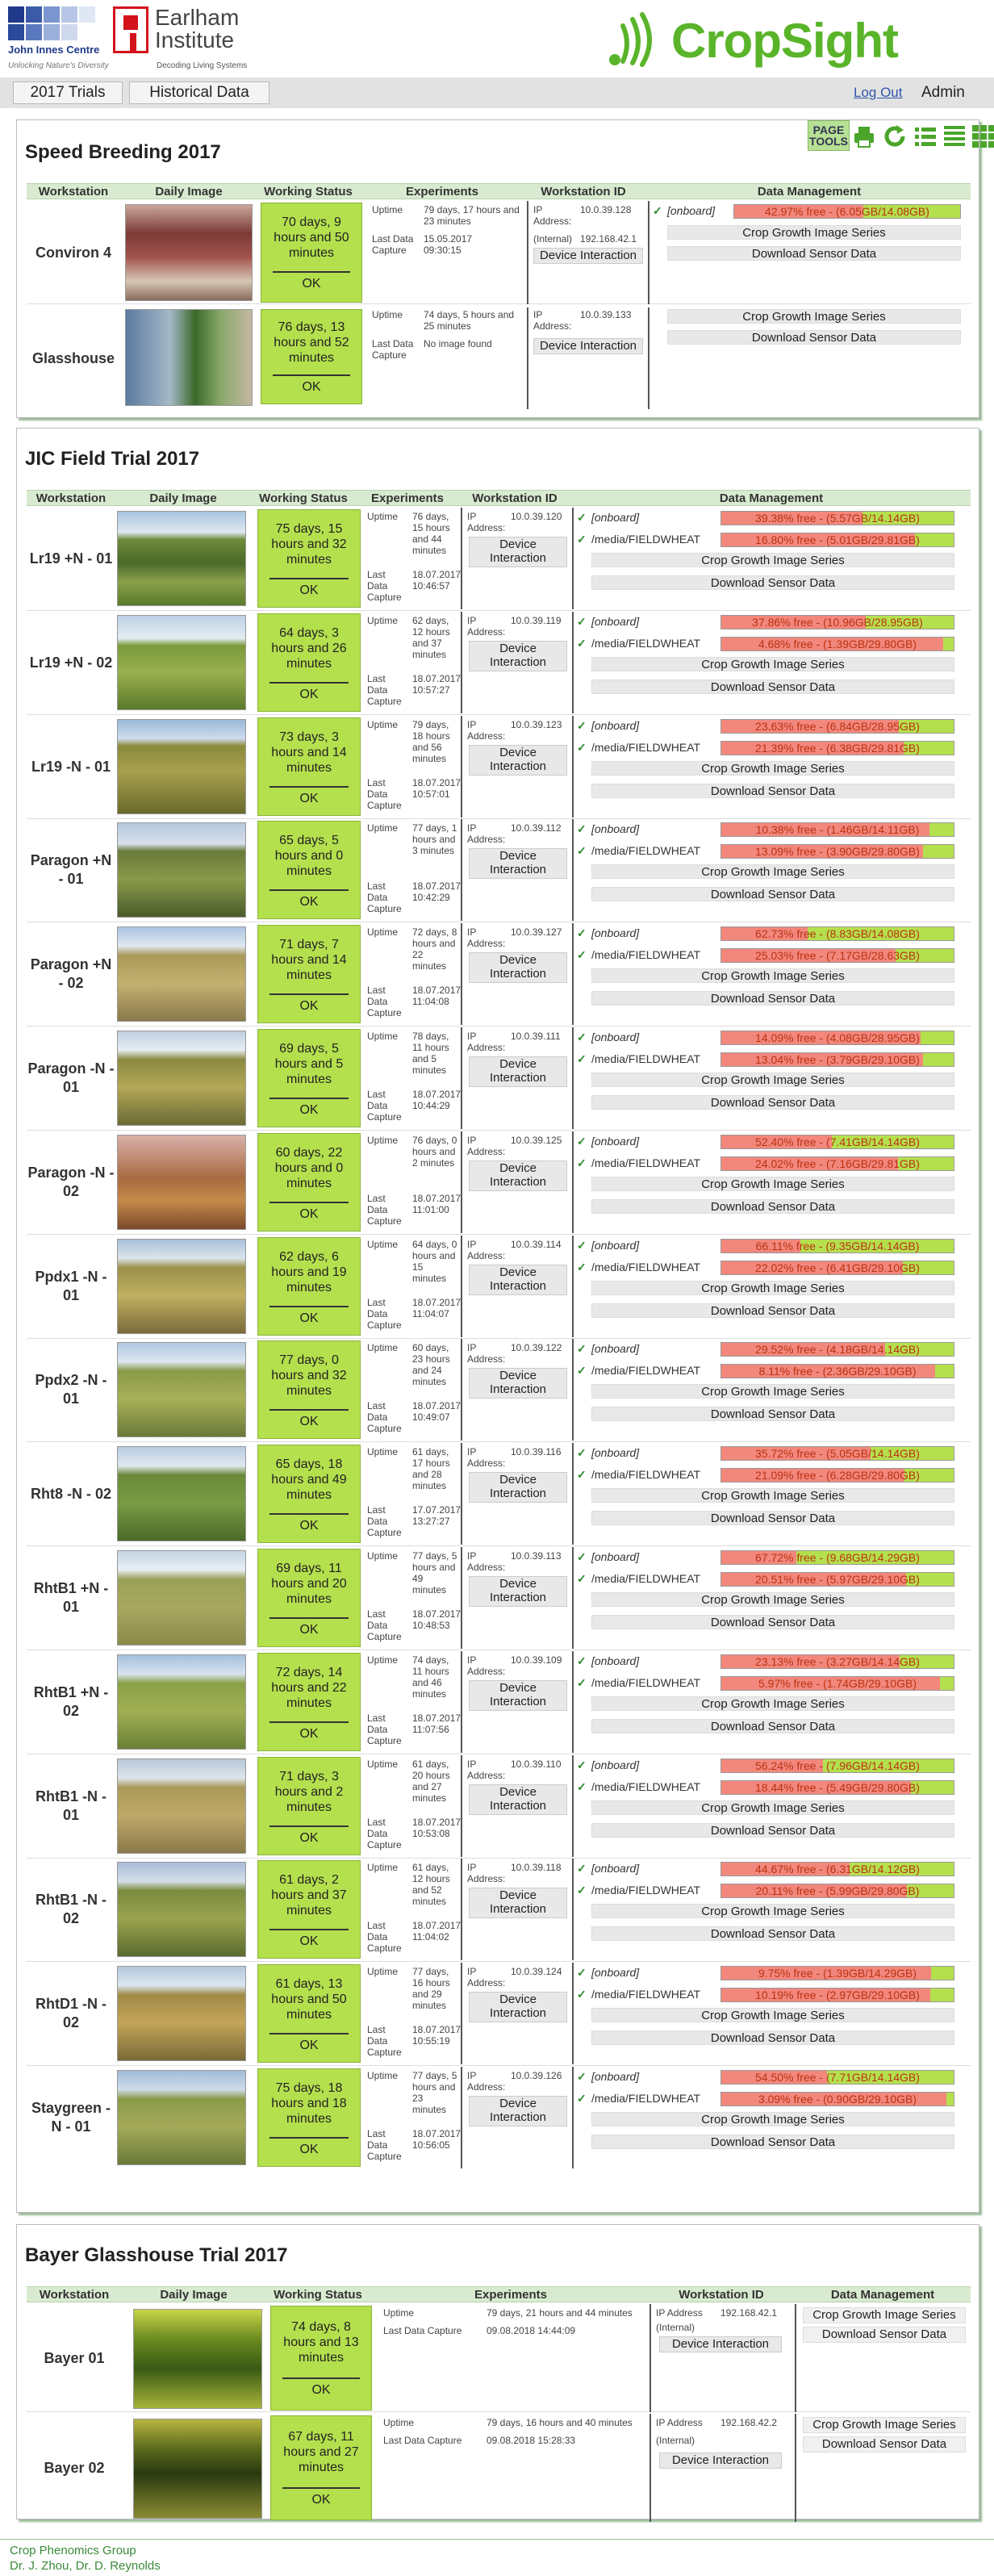  What do you see at coordinates (582, 828) in the screenshot?
I see `check-icon: ✓` at bounding box center [582, 828].